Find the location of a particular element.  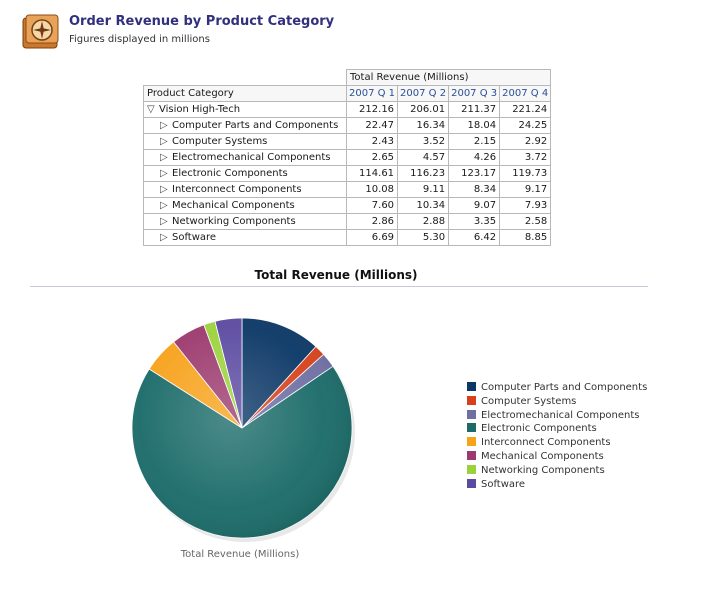

legend-item: Electronic Components is located at coordinates (557, 429).